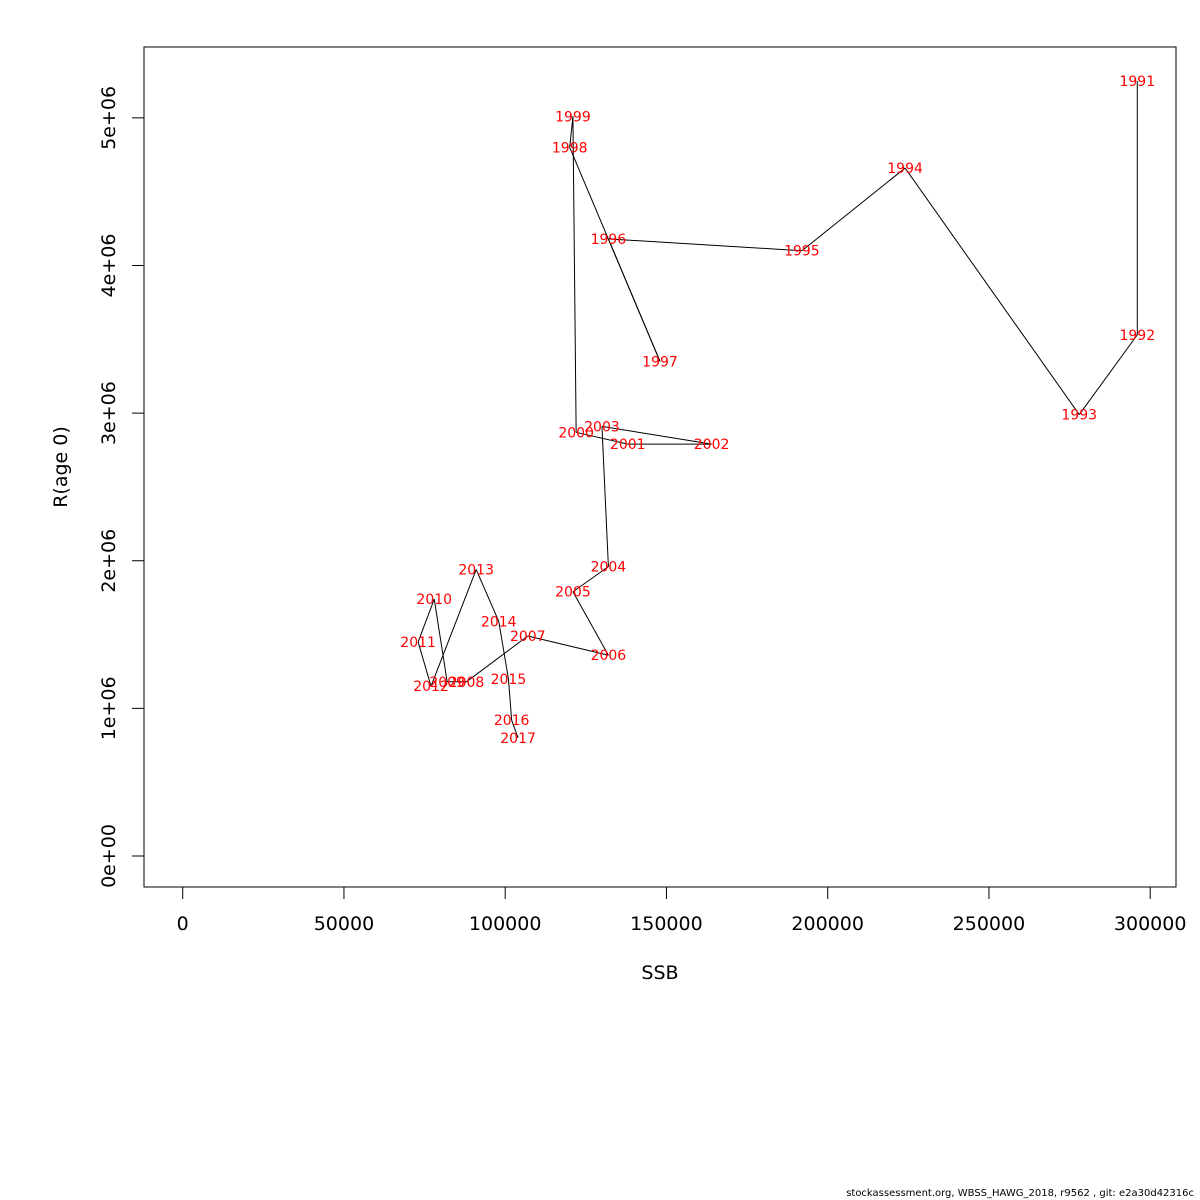 The image size is (1200, 1200). I want to click on series-segment-1997-1998, so click(615, 254).